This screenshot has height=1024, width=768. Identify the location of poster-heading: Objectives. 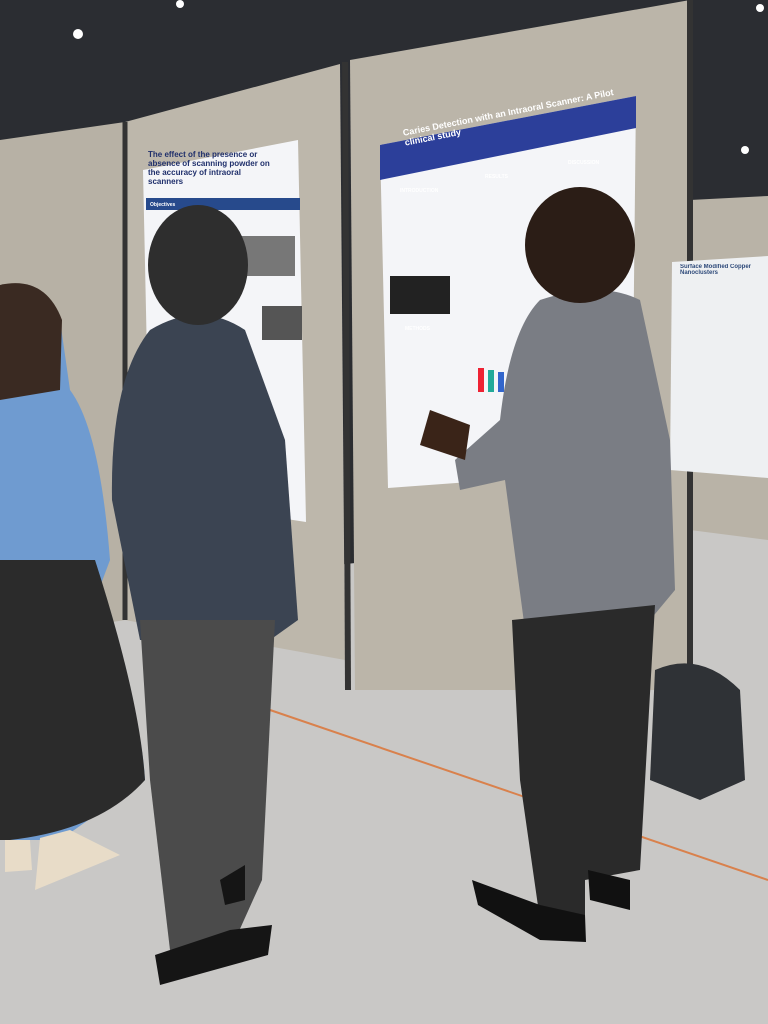
(163, 205).